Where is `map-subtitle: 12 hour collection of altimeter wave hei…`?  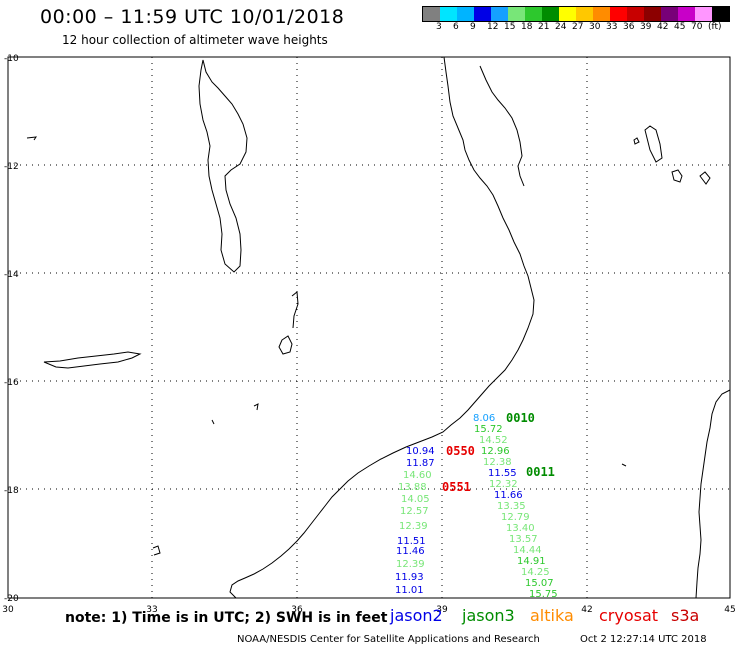 map-subtitle: 12 hour collection of altimeter wave hei… is located at coordinates (195, 40).